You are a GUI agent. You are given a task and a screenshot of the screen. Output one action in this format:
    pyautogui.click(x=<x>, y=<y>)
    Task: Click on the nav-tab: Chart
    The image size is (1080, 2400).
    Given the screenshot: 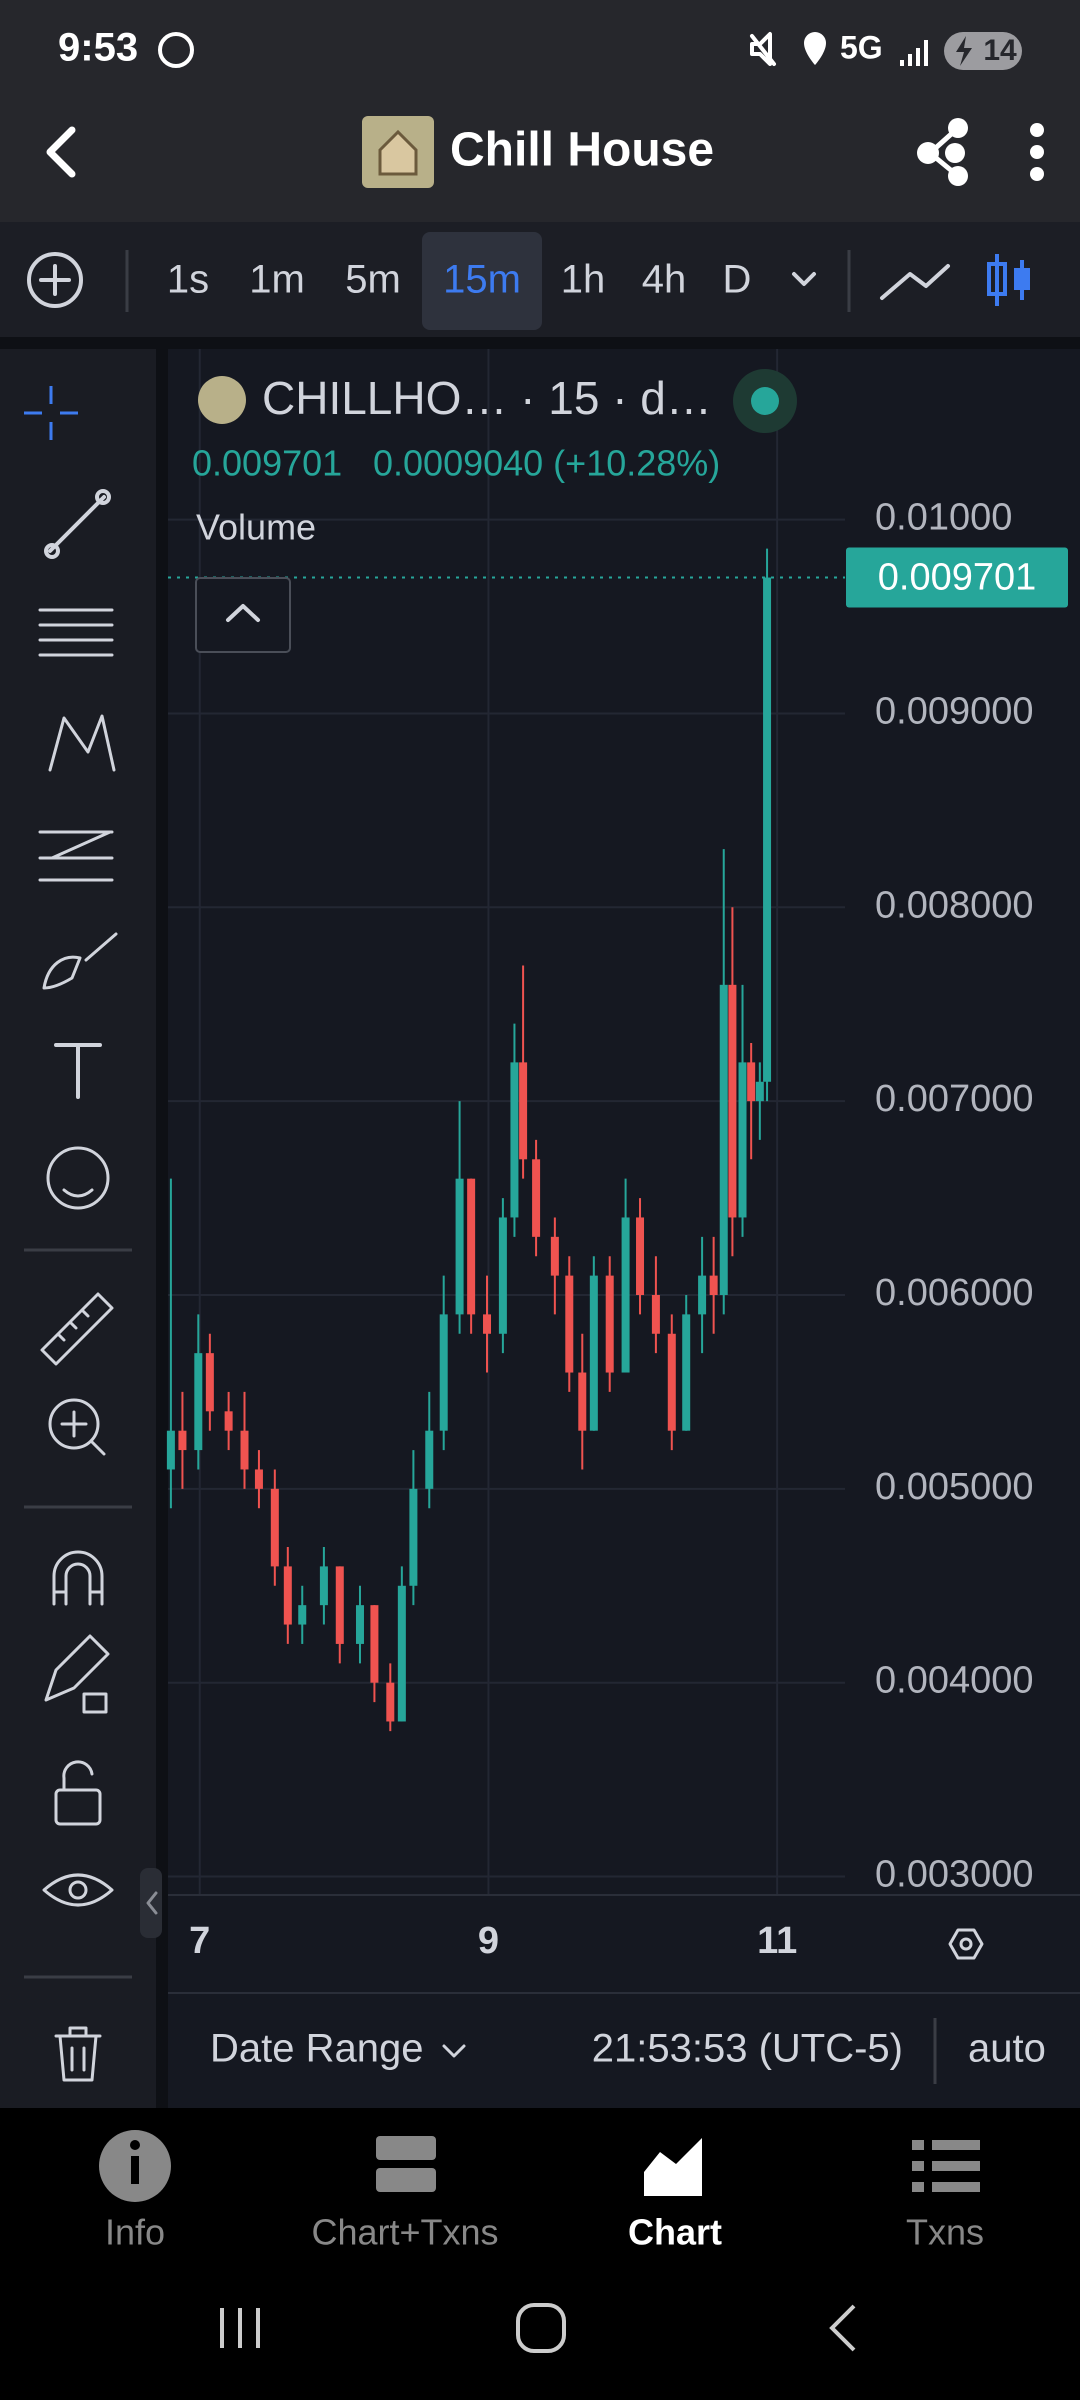 What is the action you would take?
    pyautogui.click(x=675, y=2232)
    